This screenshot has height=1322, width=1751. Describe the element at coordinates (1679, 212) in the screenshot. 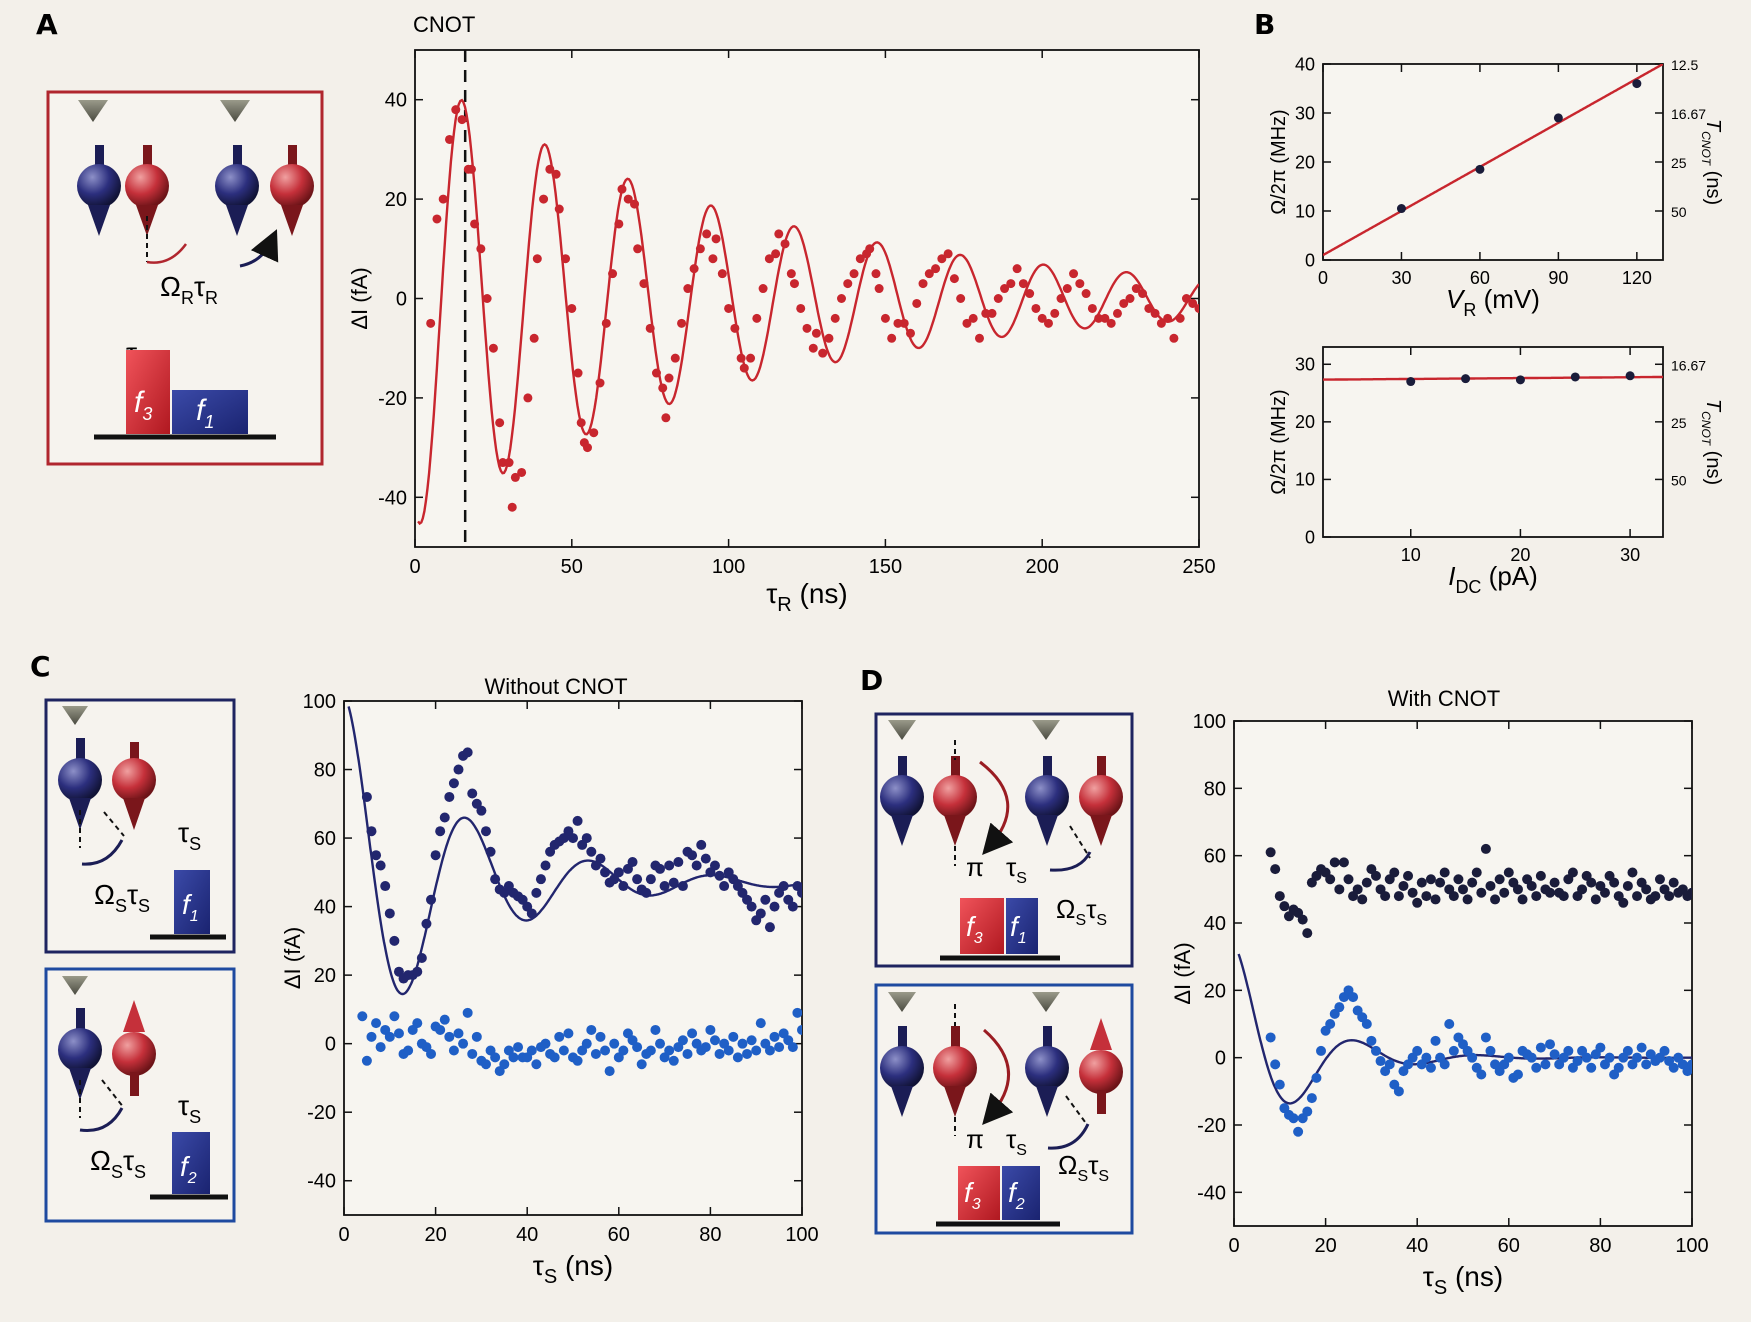

I see `y2-tick-label: 50` at that location.